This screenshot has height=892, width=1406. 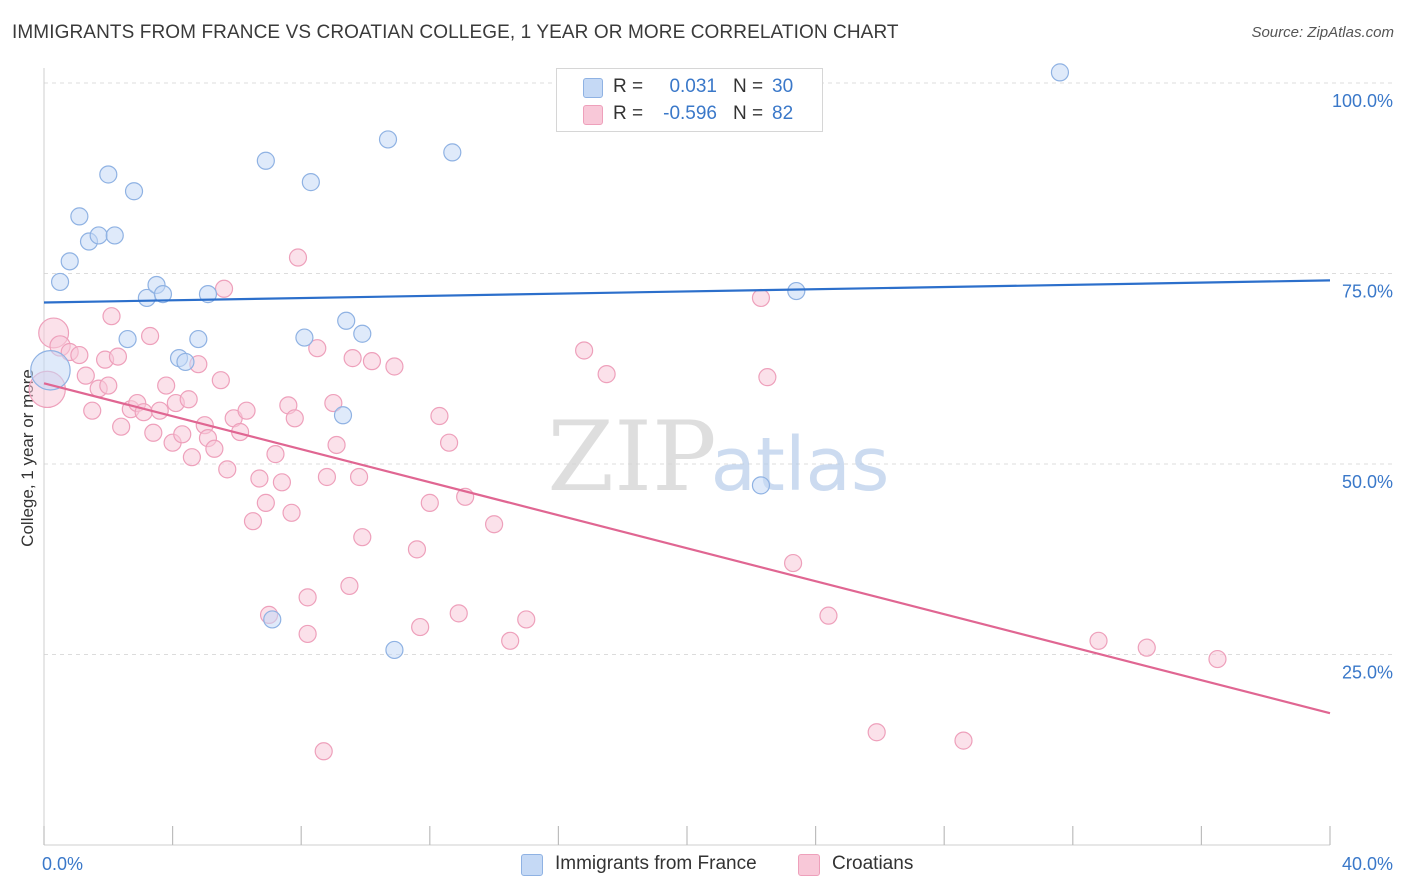 What do you see at coordinates (687, 291) in the screenshot?
I see `france-trend-line` at bounding box center [687, 291].